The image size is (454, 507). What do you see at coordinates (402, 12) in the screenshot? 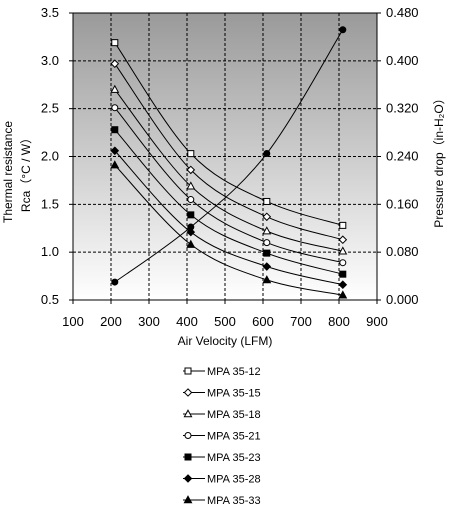
I see `right-tick-label: 0.480` at bounding box center [402, 12].